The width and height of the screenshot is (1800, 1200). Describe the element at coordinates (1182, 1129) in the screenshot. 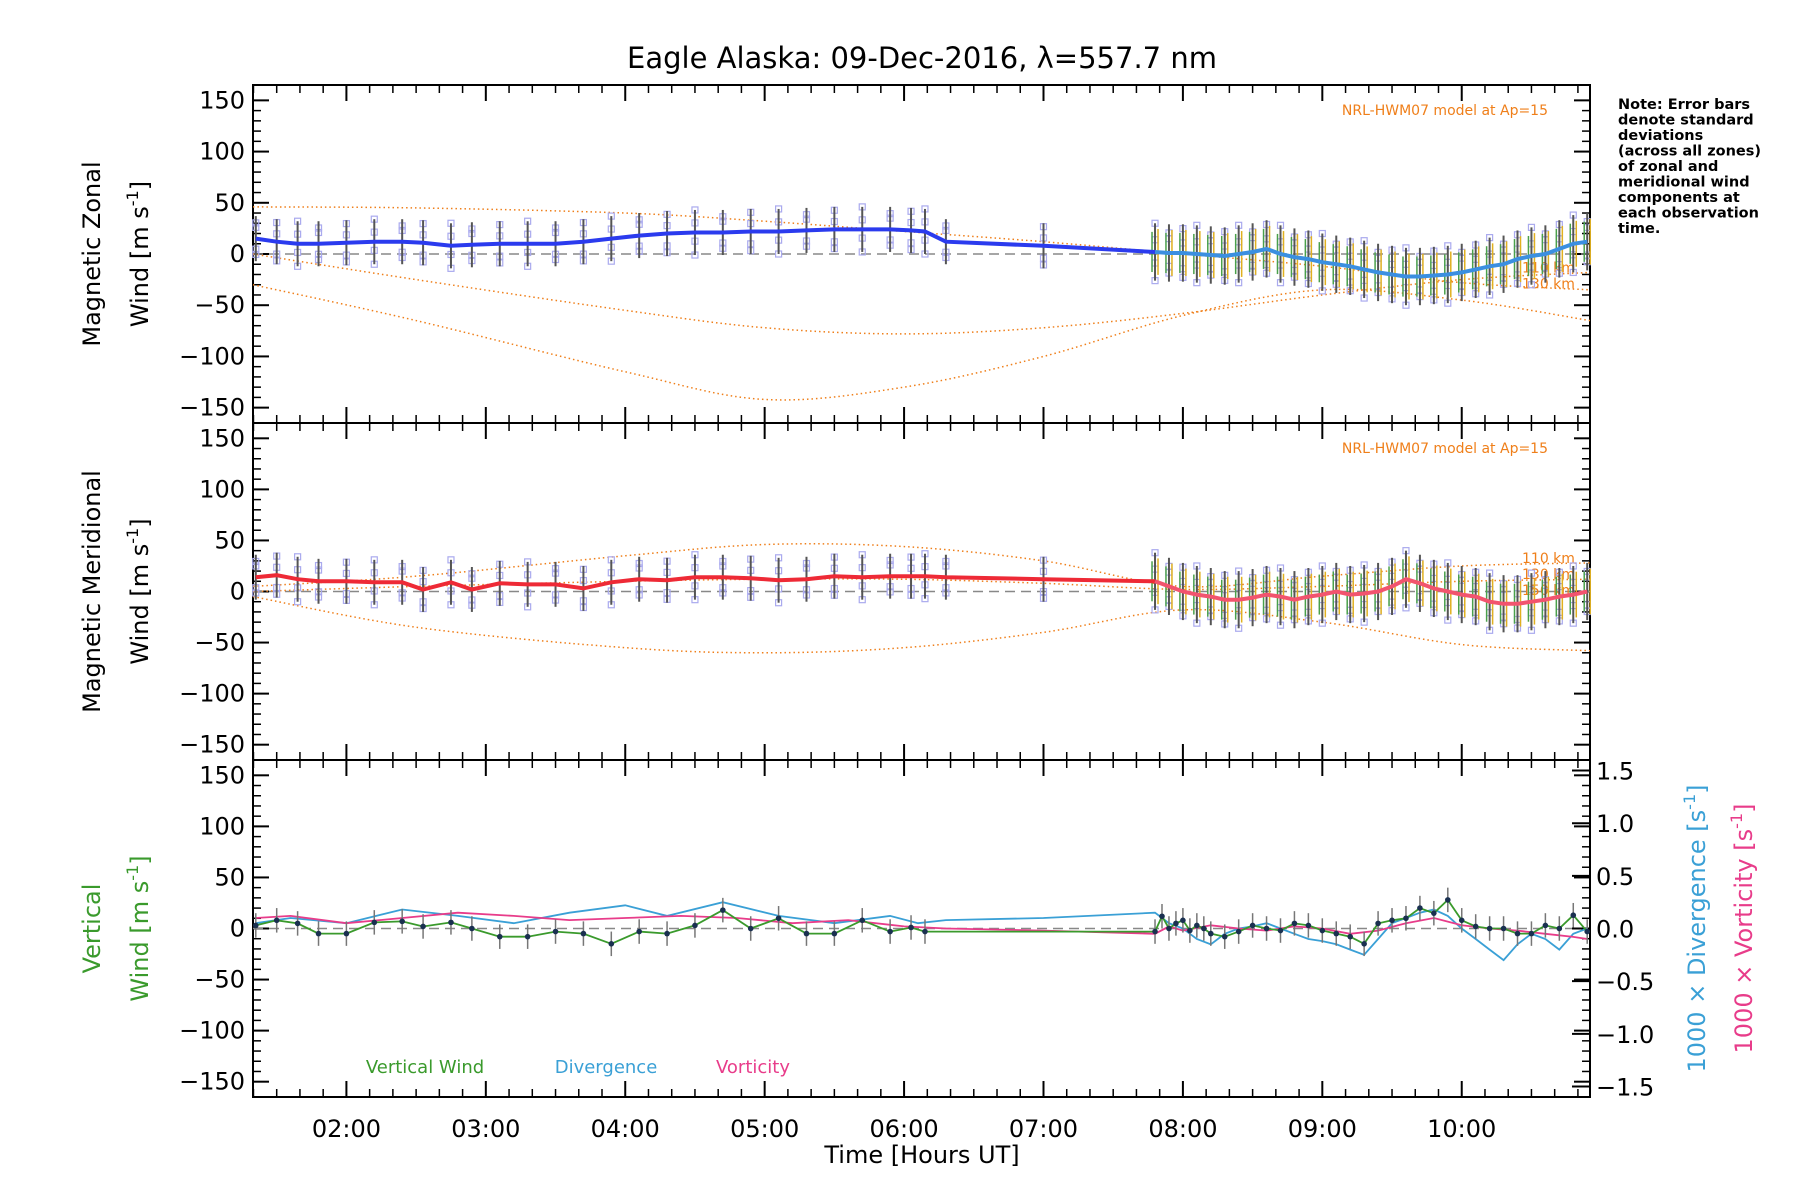

I see `x-tick-label: 08:00` at that location.